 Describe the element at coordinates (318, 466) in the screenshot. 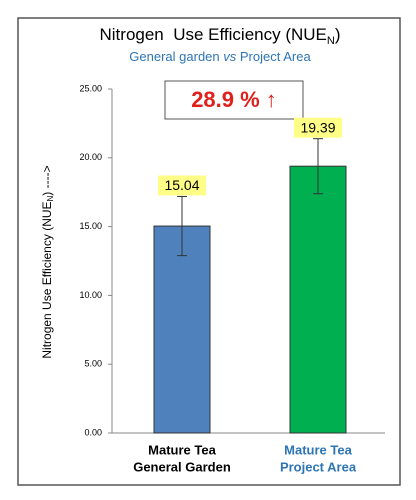

I see `x-tick-label: Project Area` at that location.